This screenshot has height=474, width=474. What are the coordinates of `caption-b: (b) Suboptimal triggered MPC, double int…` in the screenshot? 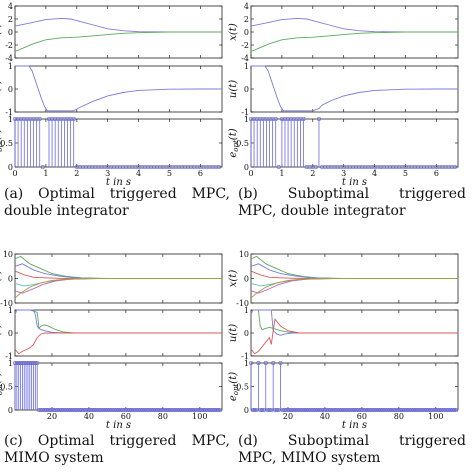 It's located at (352, 203).